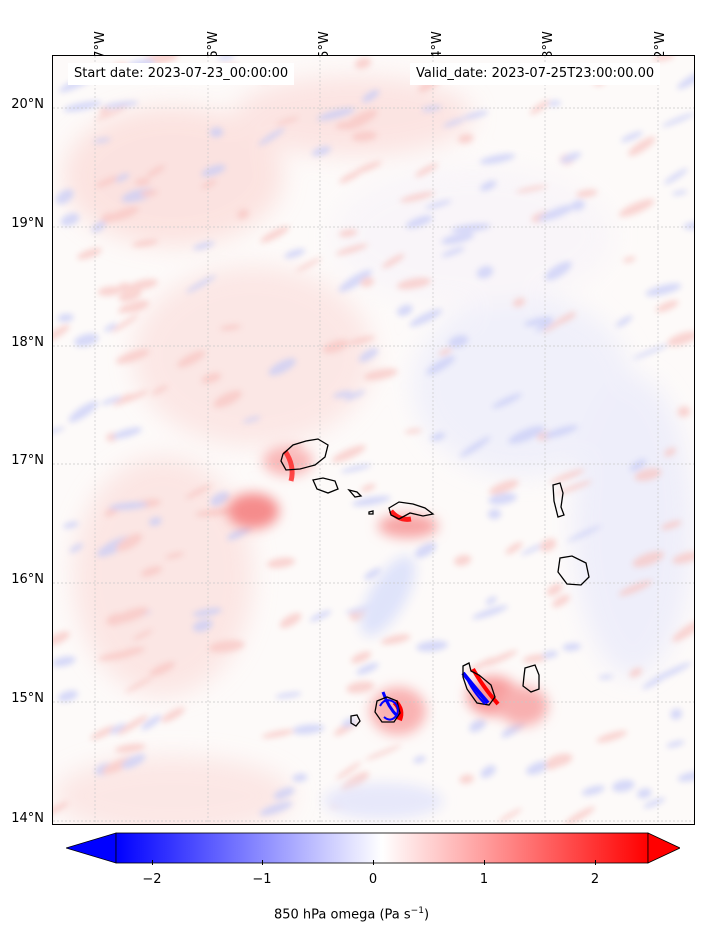  What do you see at coordinates (382, 848) in the screenshot?
I see `colorbar-gradient` at bounding box center [382, 848].